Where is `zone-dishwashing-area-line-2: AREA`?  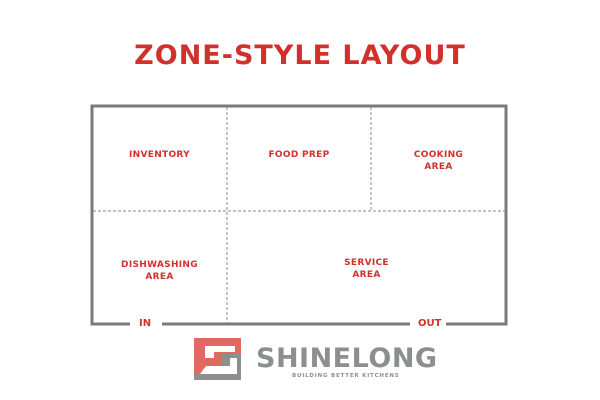
zone-dishwashing-area-line-2: AREA is located at coordinates (159, 277).